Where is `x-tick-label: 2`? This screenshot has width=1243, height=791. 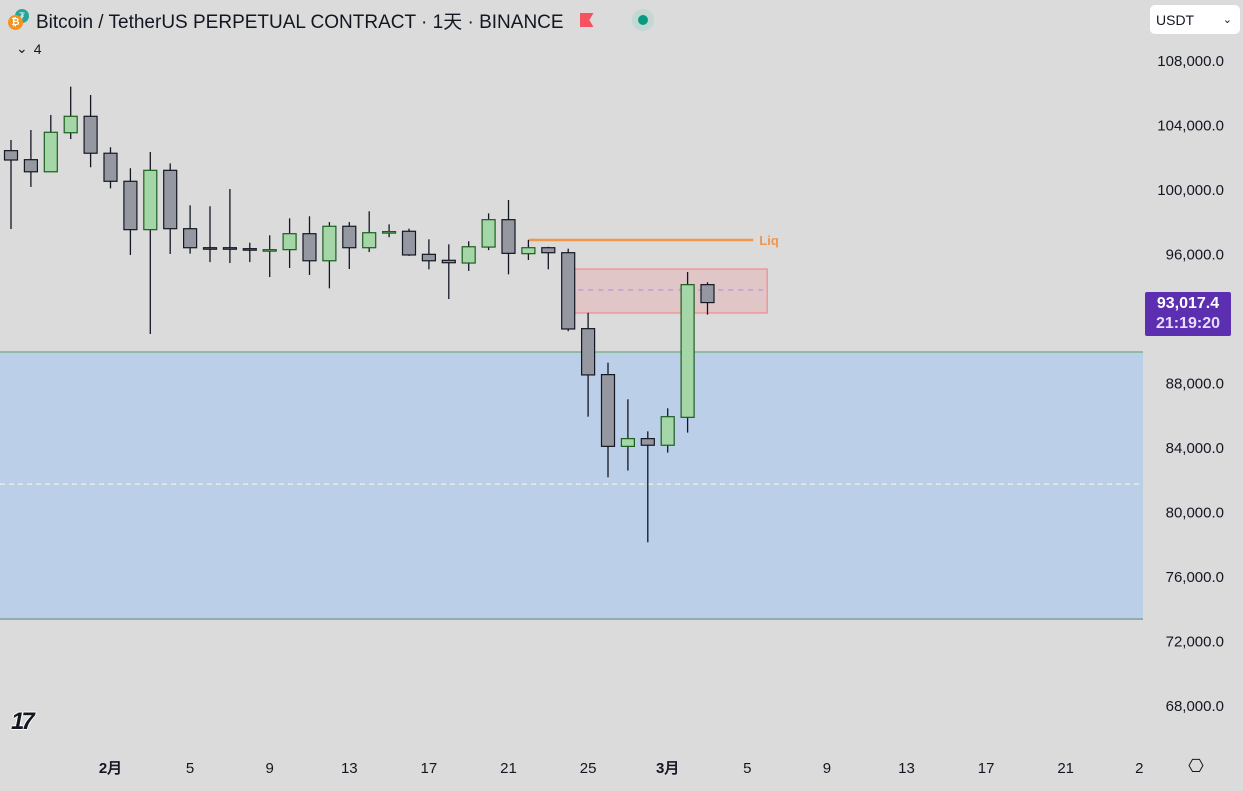 x-tick-label: 2 is located at coordinates (1139, 768).